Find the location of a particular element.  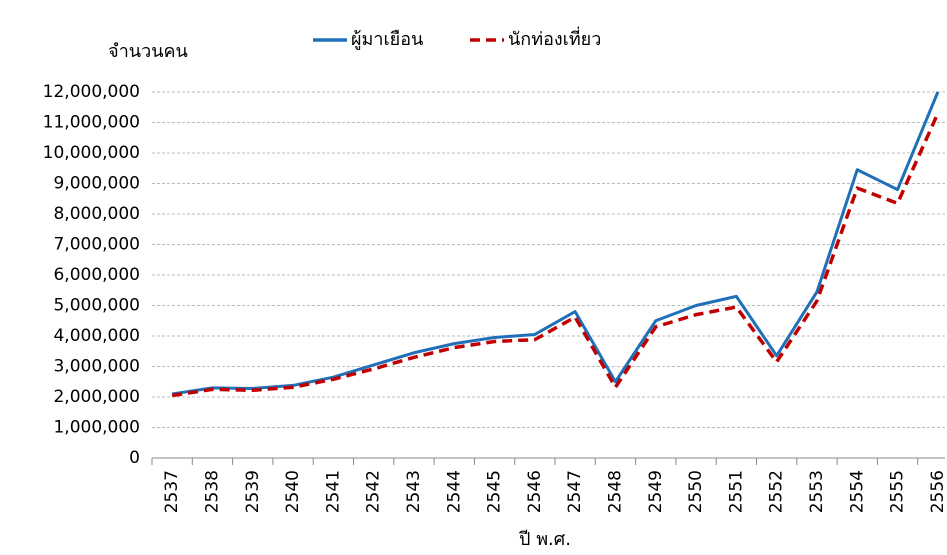

y-tick-label: 2,000,000 is located at coordinates (96, 397).